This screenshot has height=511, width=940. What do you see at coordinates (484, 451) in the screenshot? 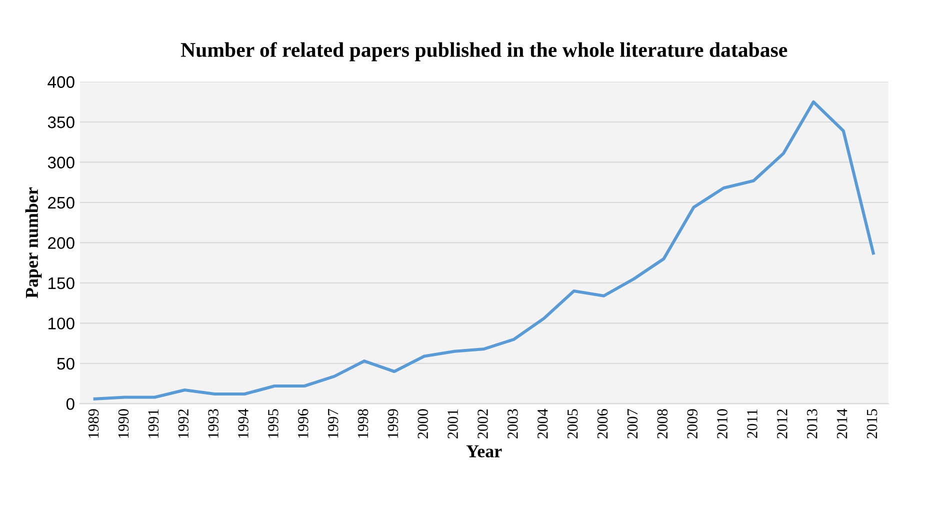
I see `x-axis-title: Year` at bounding box center [484, 451].